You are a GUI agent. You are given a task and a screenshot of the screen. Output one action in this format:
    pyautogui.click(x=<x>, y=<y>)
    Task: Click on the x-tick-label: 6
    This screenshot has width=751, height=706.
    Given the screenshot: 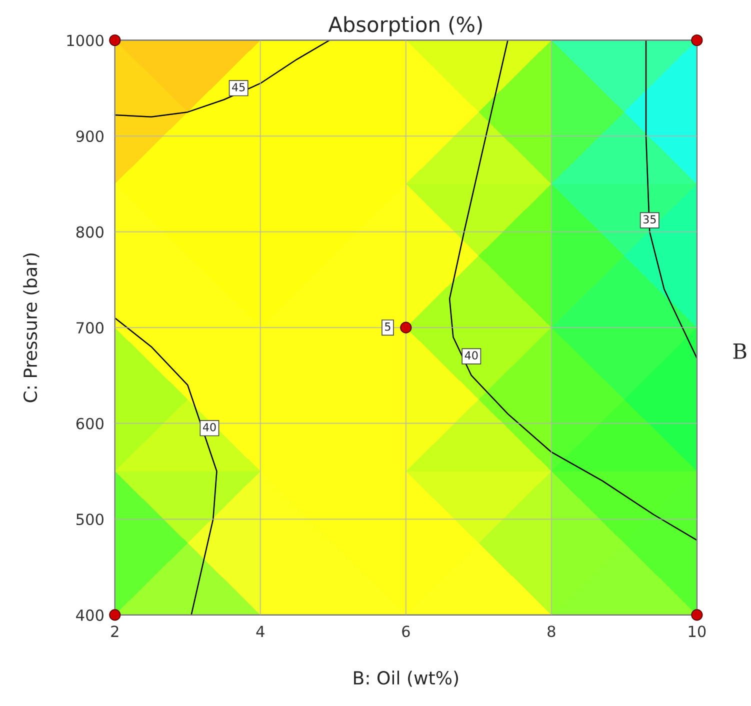 What is the action you would take?
    pyautogui.click(x=406, y=632)
    